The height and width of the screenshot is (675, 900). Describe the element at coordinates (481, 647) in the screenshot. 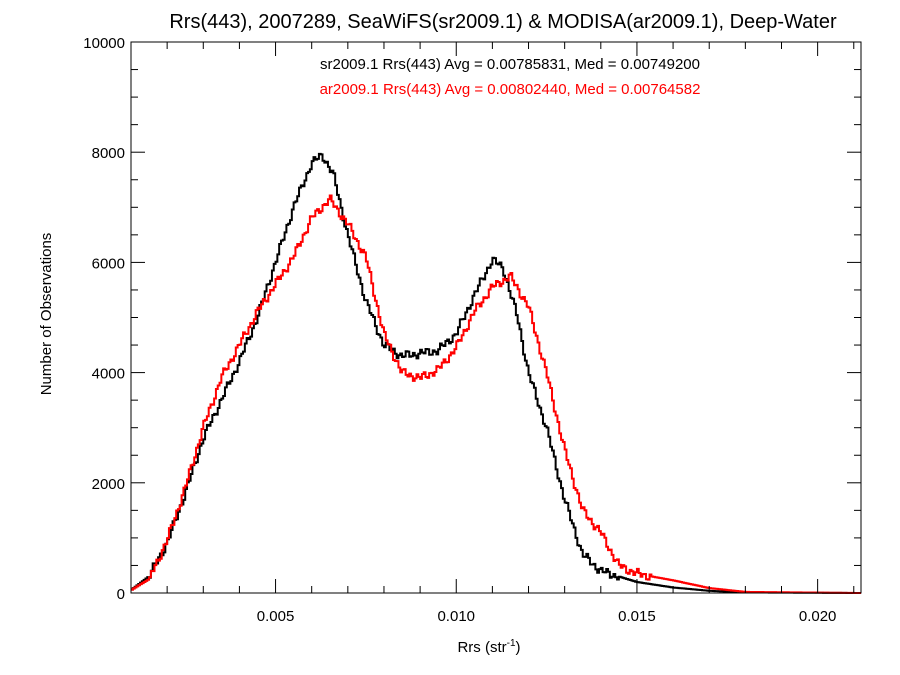

I see `x-axis-label-main: Rrs (str` at that location.